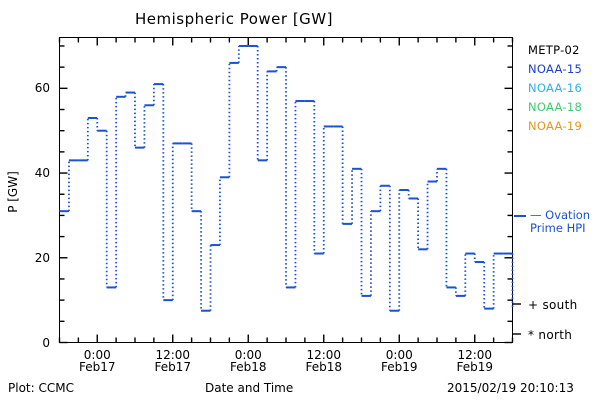 The width and height of the screenshot is (600, 400). I want to click on y-tick-label: 40, so click(42, 173).